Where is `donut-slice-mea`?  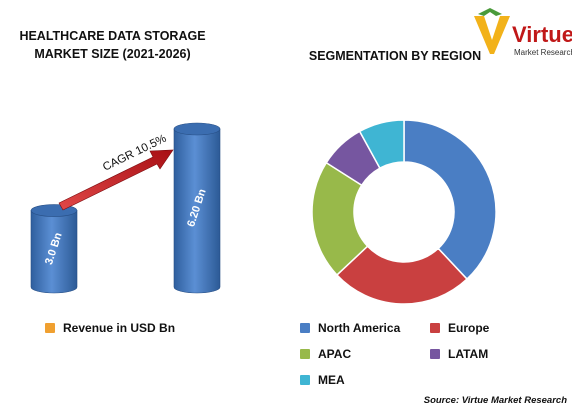
donut-slice-mea is located at coordinates (381, 144).